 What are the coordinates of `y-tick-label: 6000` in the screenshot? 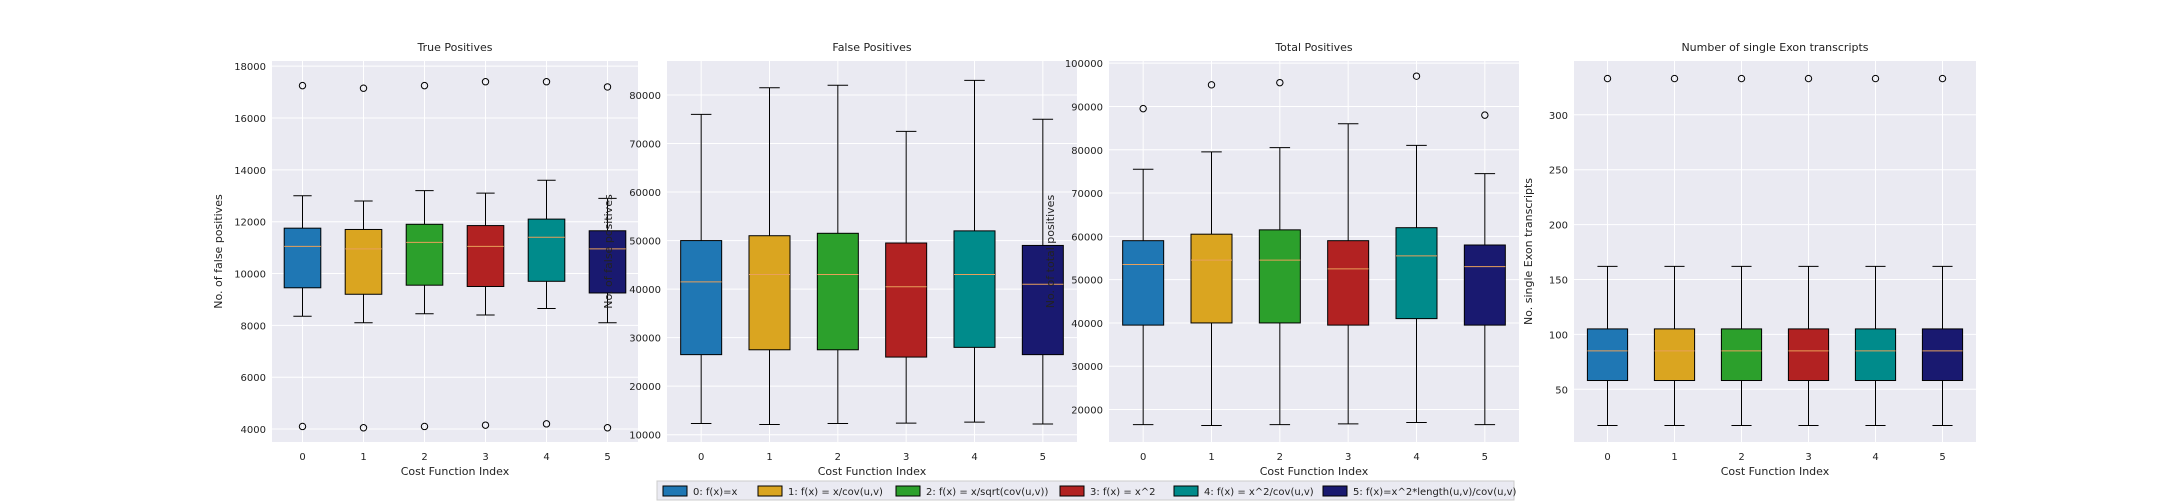 It's located at (253, 378).